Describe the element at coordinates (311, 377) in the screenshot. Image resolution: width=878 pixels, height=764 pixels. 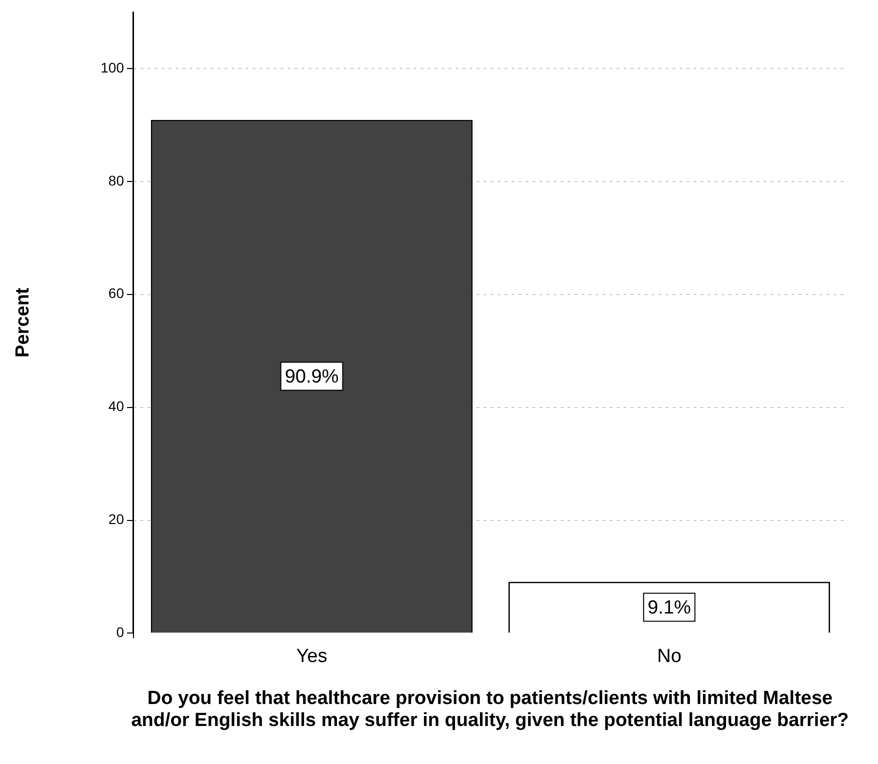
I see `data-label: 90.9%` at that location.